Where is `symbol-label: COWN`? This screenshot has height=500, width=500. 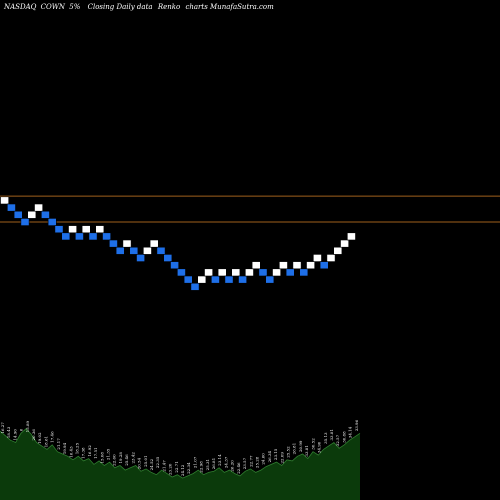
symbol-label: COWN is located at coordinates (53, 7).